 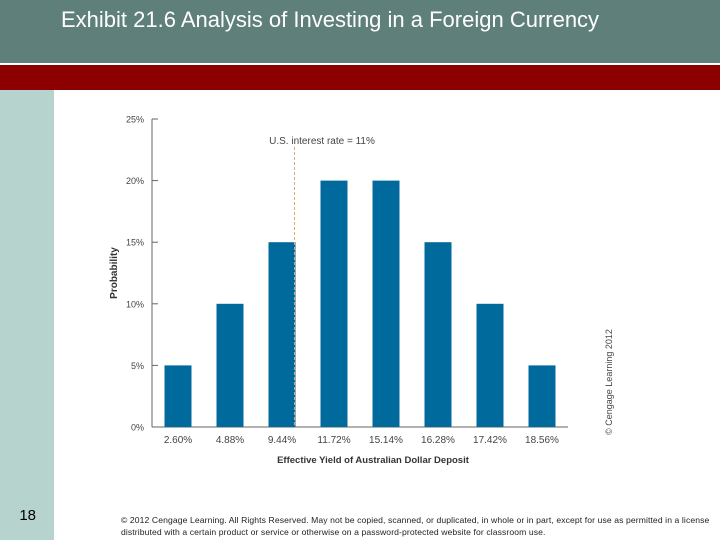 What do you see at coordinates (490, 440) in the screenshot?
I see `x-tick-label: 17.42%` at bounding box center [490, 440].